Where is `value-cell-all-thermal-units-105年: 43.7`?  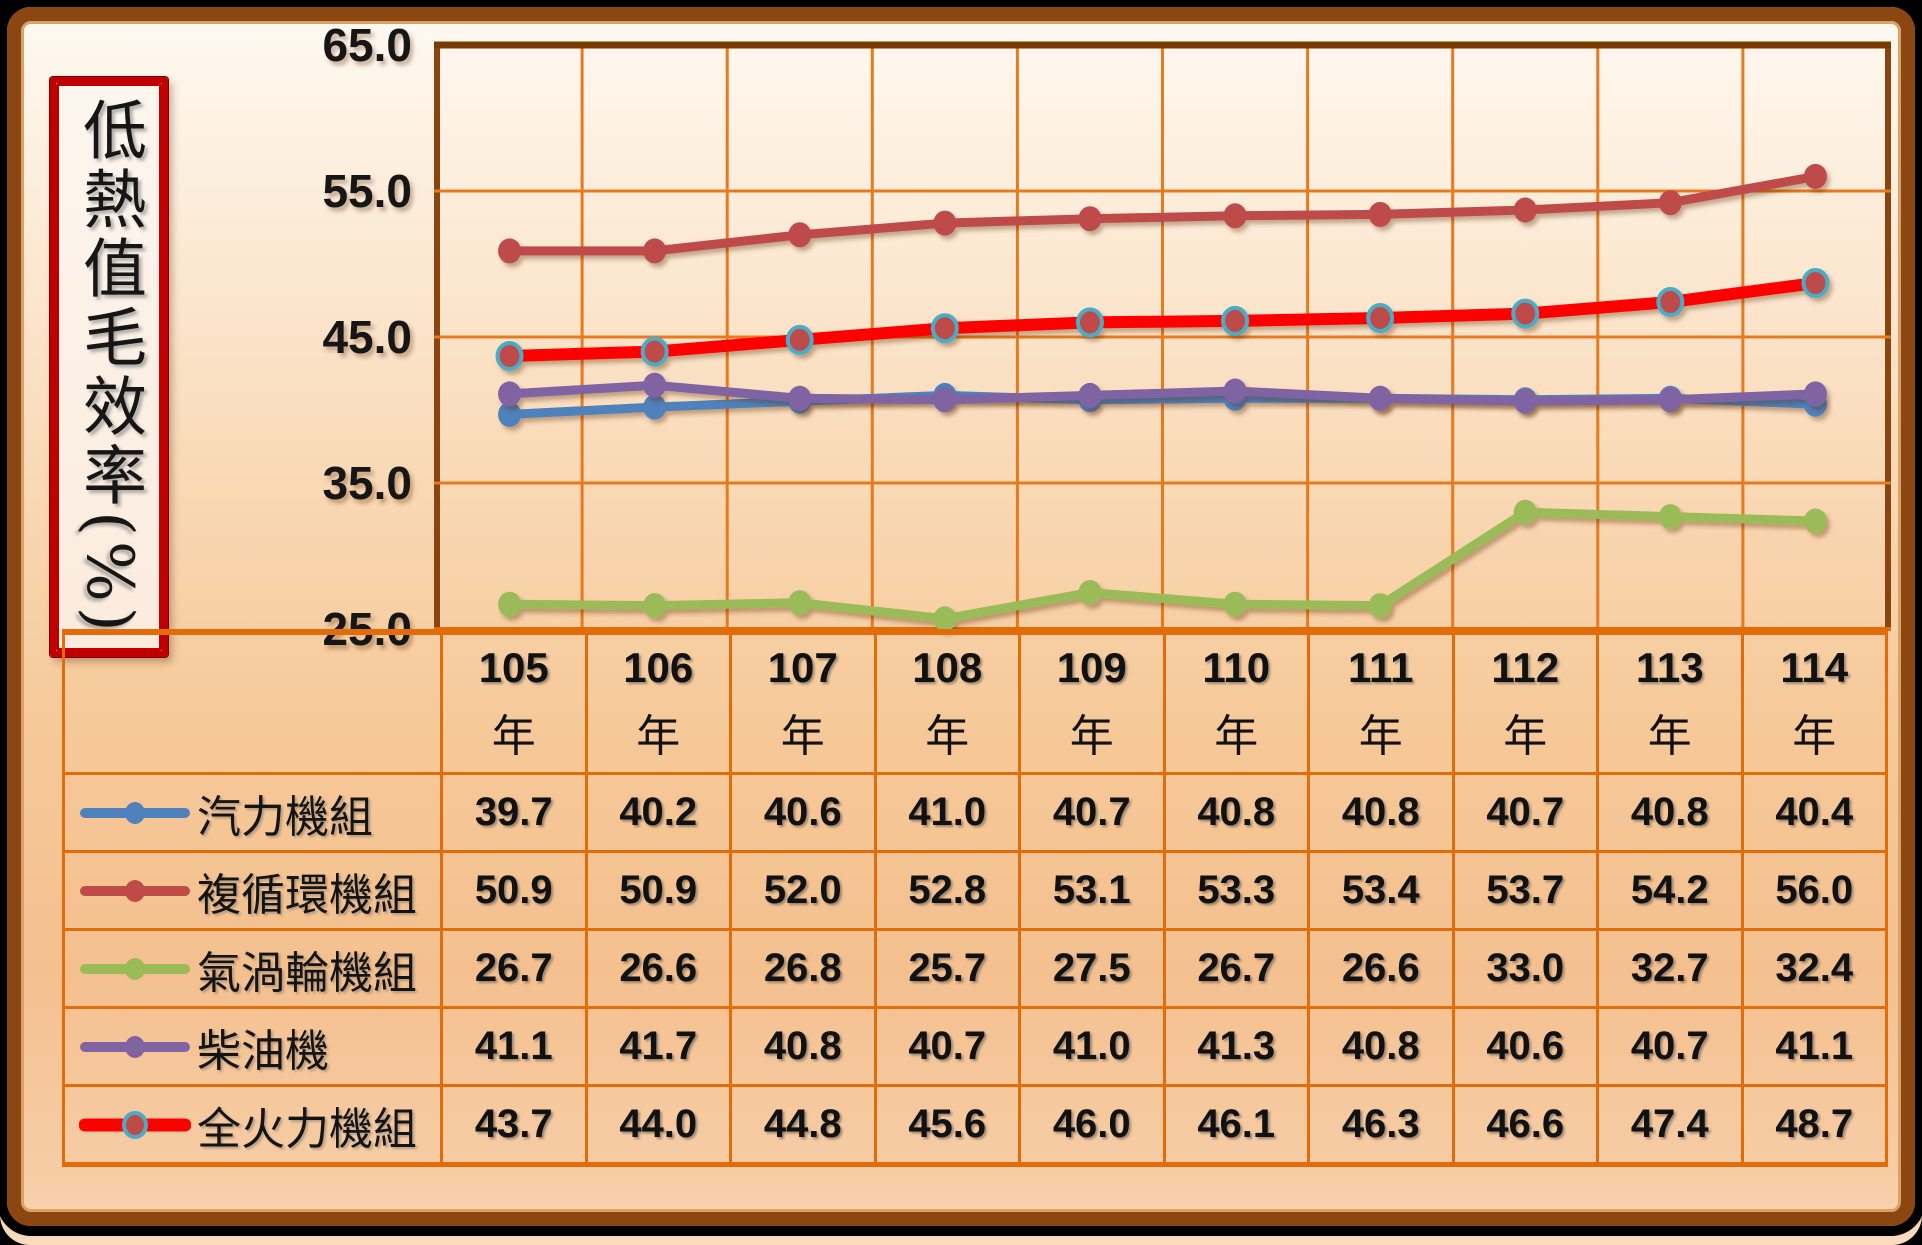
value-cell-all-thermal-units-105年: 43.7 is located at coordinates (514, 1125).